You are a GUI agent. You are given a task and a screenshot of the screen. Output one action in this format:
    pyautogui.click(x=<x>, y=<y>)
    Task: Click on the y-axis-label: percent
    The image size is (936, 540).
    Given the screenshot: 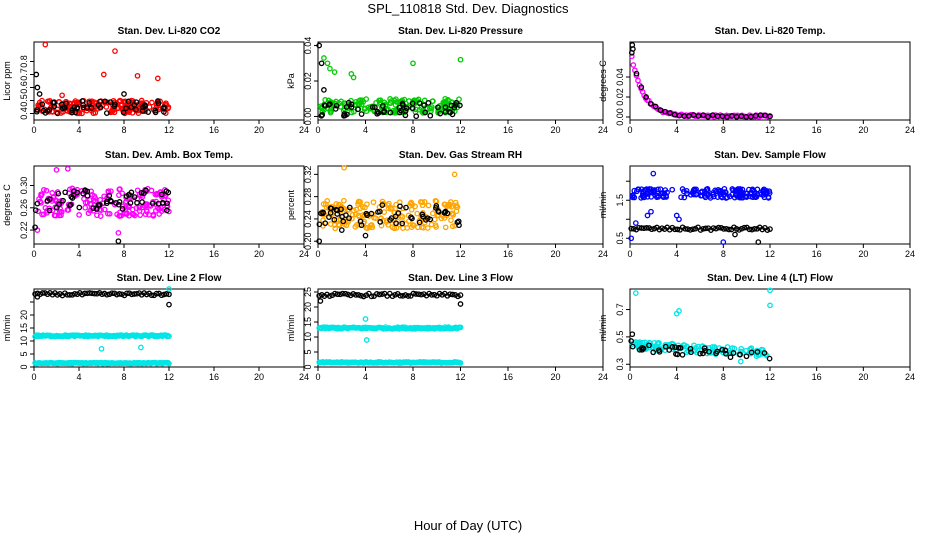 What is the action you would take?
    pyautogui.click(x=291, y=204)
    